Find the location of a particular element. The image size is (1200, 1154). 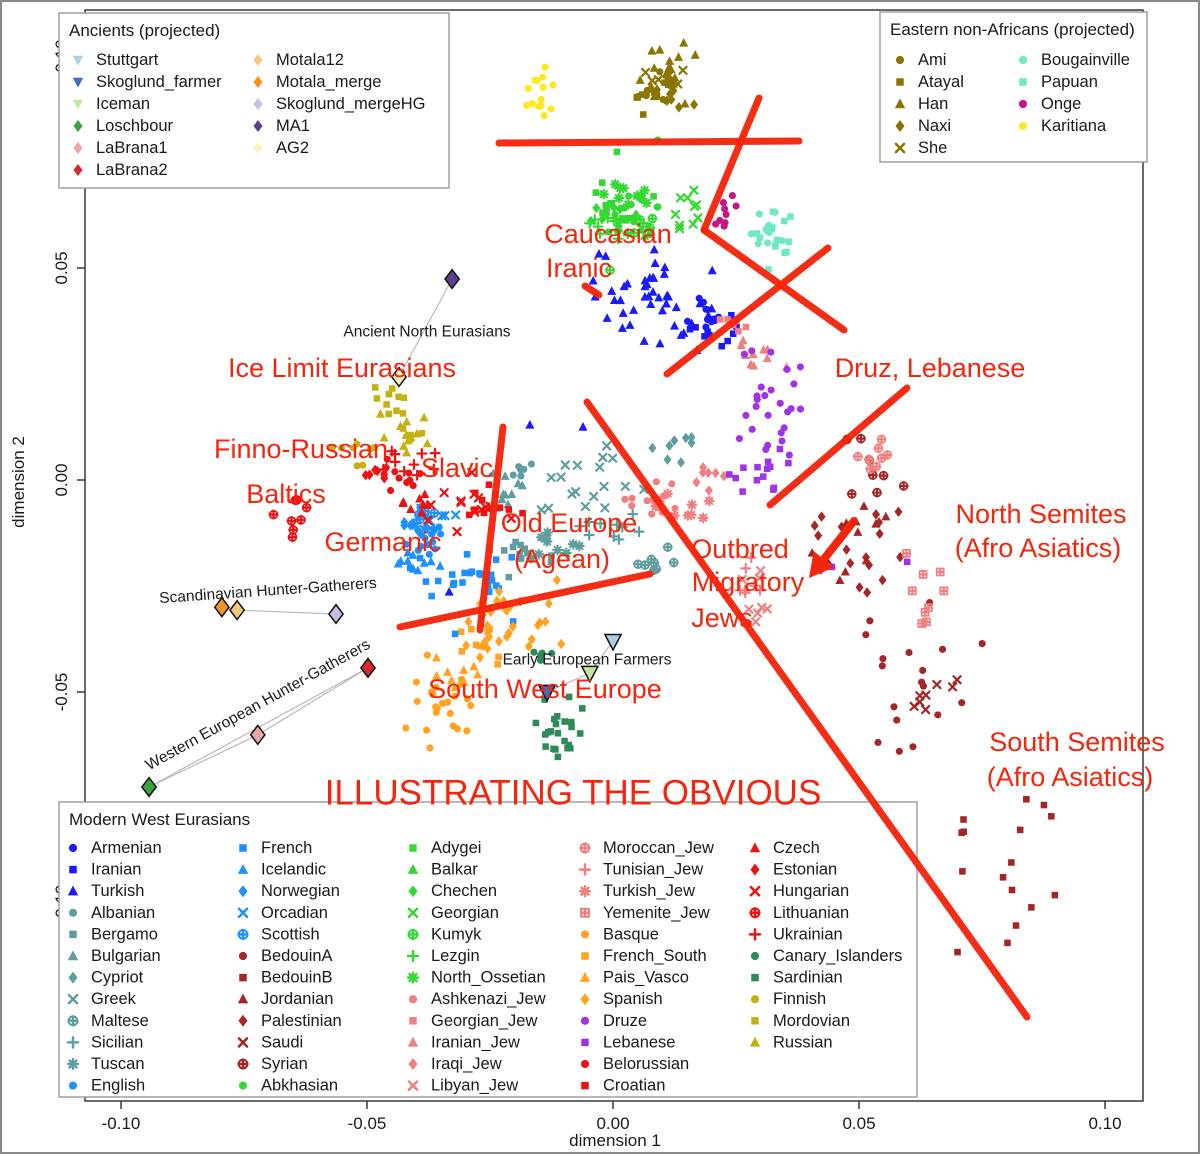

legend-label-Balkar: Balkar is located at coordinates (454, 870).